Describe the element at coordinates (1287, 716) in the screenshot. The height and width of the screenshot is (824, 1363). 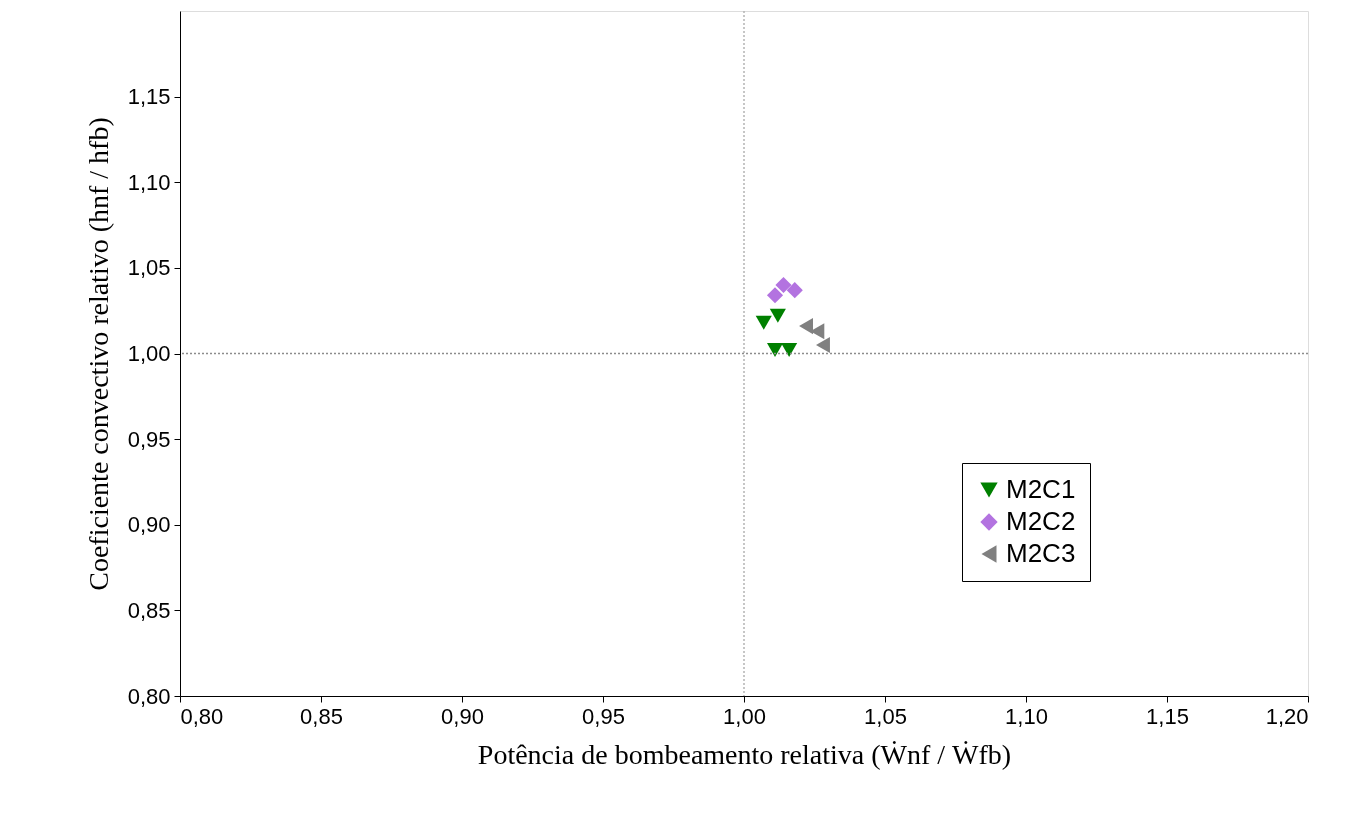
I see `x-tick-label: 1,20` at that location.